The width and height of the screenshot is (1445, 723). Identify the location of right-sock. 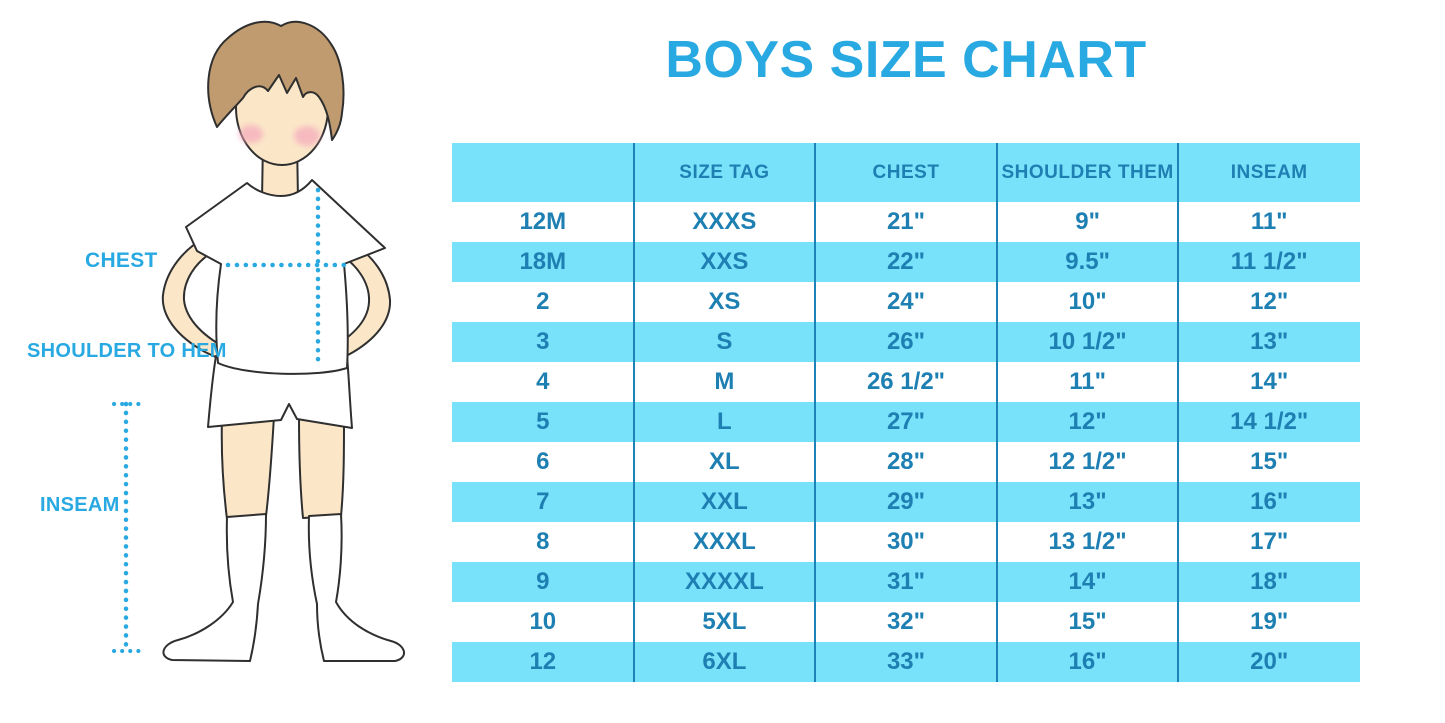
(356, 587).